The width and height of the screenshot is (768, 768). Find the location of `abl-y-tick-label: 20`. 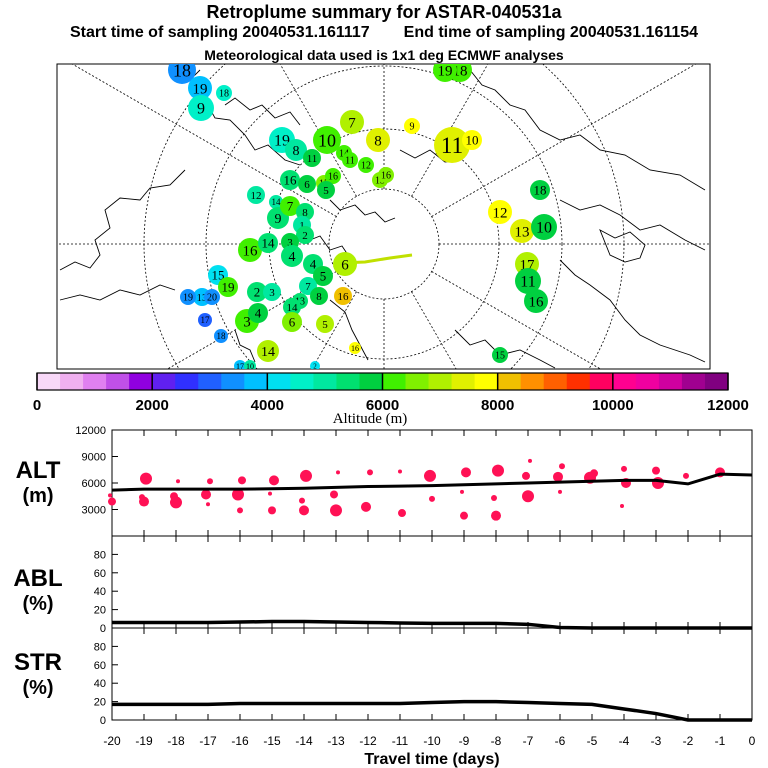

abl-y-tick-label: 20 is located at coordinates (100, 611).